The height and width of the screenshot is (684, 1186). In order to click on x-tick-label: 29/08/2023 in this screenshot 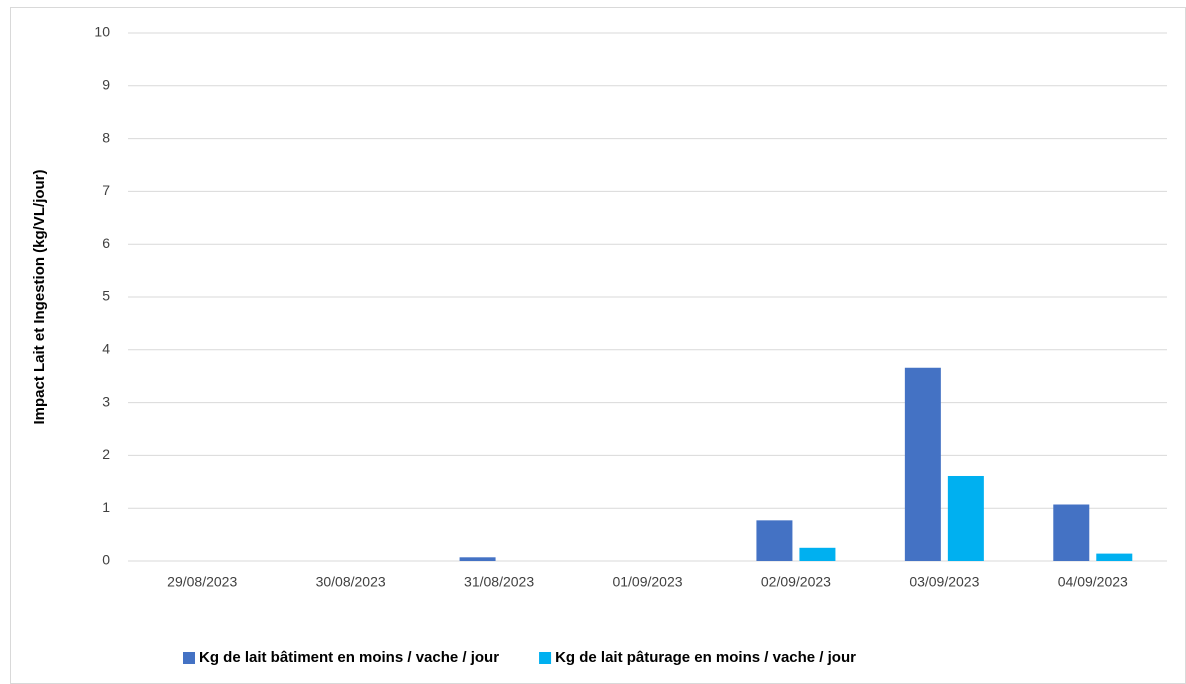, I will do `click(202, 582)`.